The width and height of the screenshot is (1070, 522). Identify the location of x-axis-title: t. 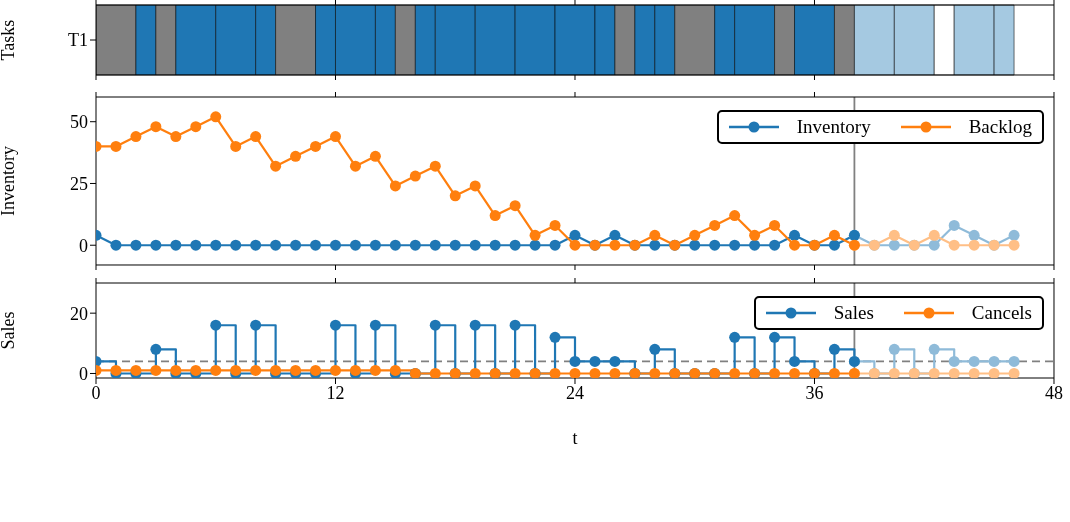
(575, 438).